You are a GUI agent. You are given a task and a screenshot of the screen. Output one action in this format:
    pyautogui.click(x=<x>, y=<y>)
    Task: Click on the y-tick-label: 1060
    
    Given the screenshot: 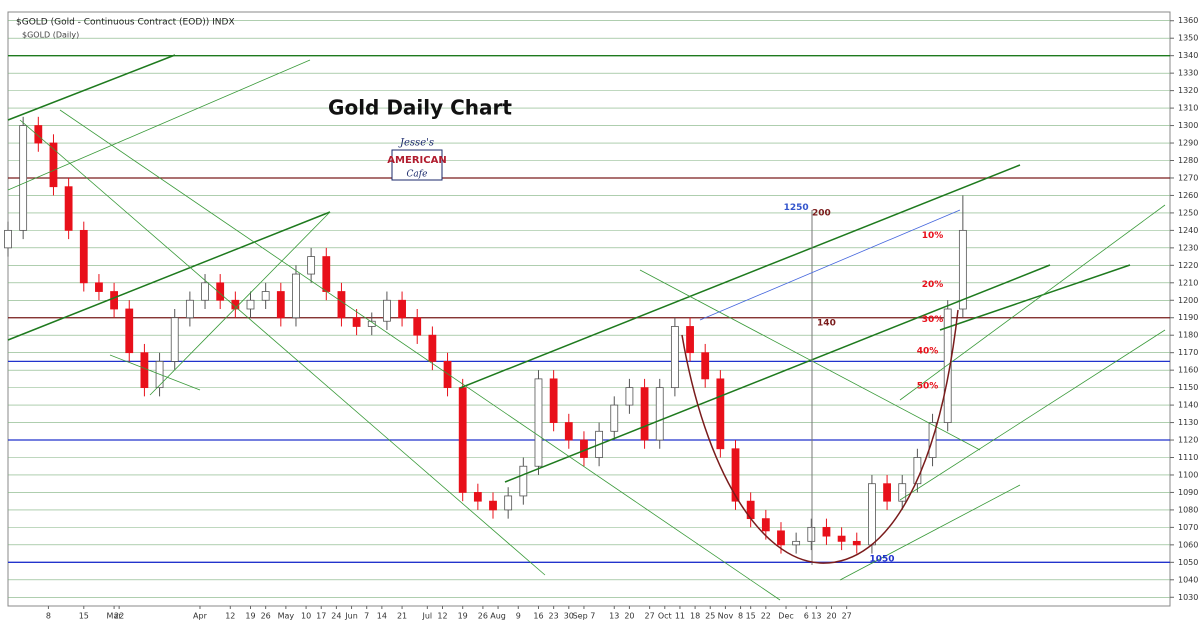 What is the action you would take?
    pyautogui.click(x=1188, y=544)
    